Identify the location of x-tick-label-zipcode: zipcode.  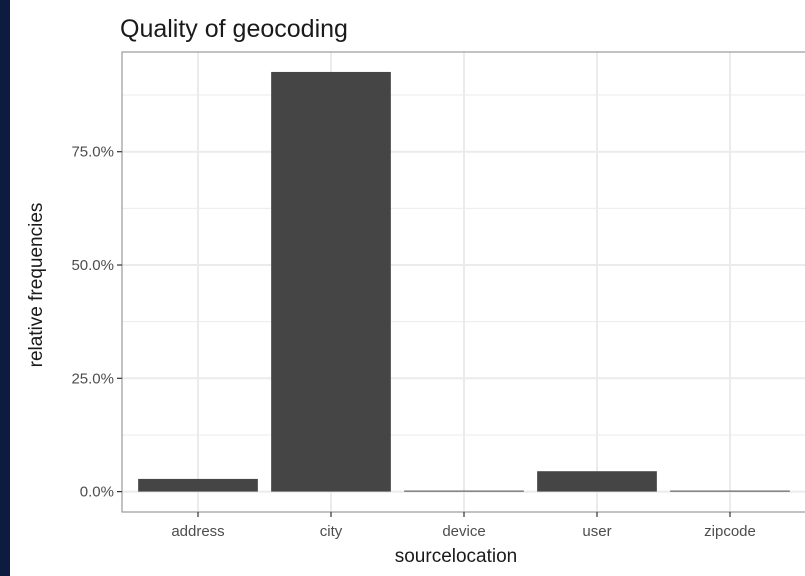
(730, 531).